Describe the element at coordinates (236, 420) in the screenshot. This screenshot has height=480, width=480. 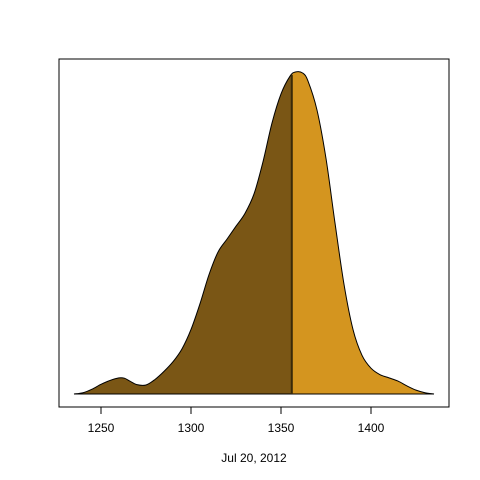
I see `x-axis: 1250 1300 1350 1400` at that location.